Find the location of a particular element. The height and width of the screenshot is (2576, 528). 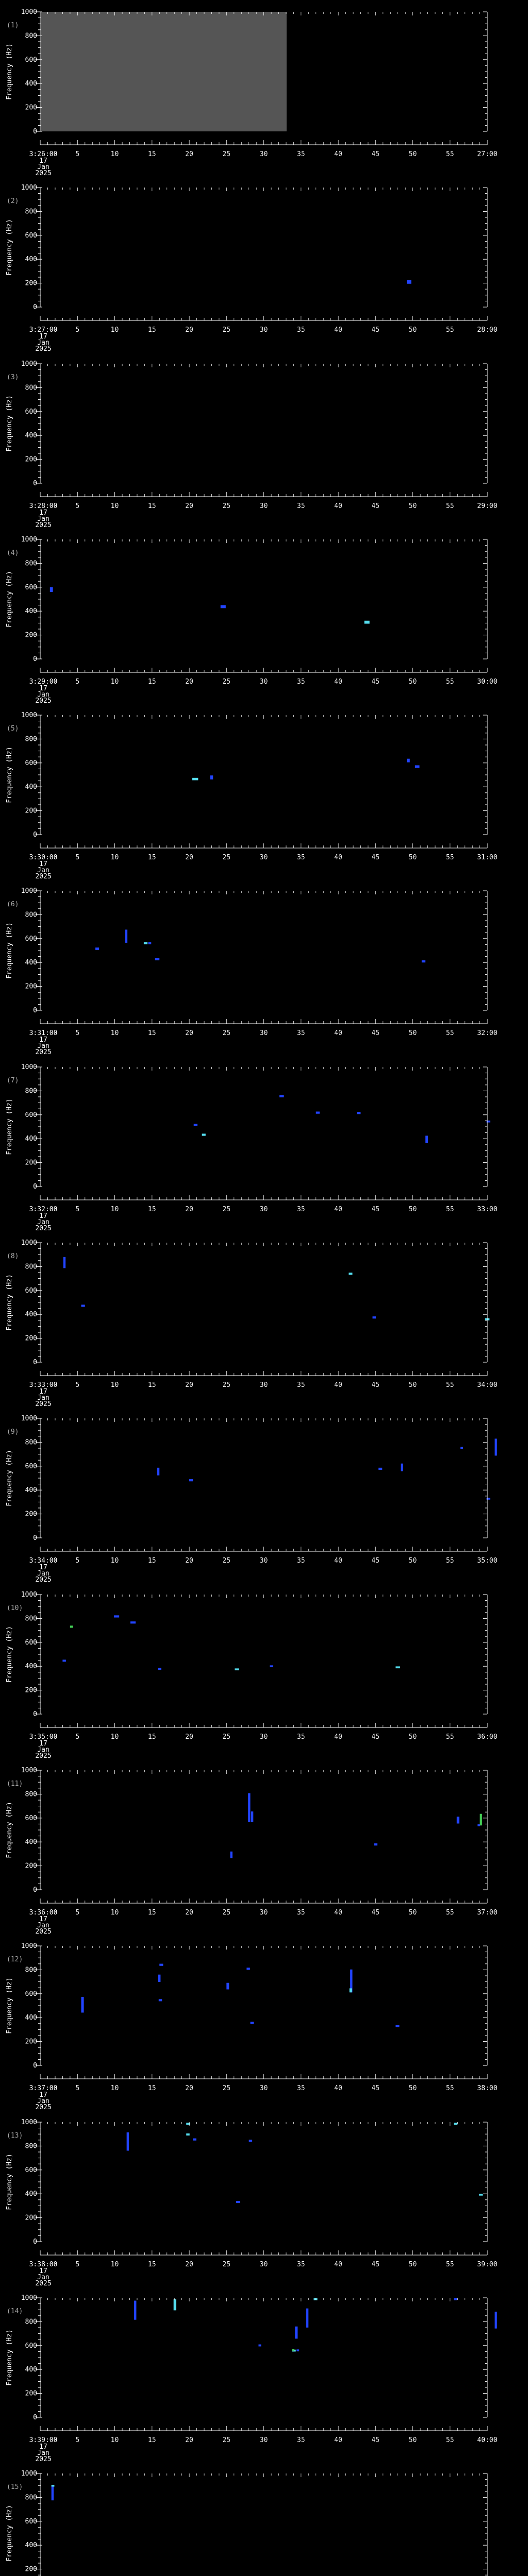

time-end-label: 35:00 is located at coordinates (487, 1561).